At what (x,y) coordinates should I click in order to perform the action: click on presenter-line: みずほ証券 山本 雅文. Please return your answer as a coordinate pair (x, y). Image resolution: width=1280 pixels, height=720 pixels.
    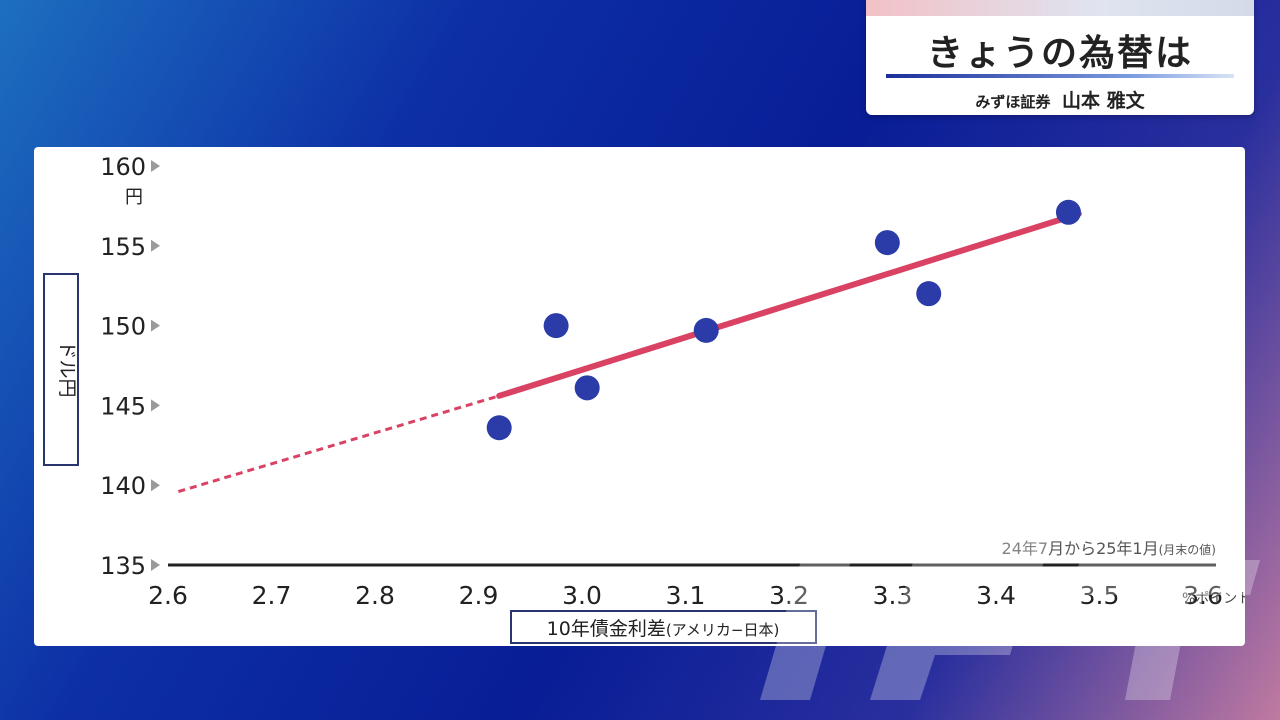
    Looking at the image, I should click on (1060, 99).